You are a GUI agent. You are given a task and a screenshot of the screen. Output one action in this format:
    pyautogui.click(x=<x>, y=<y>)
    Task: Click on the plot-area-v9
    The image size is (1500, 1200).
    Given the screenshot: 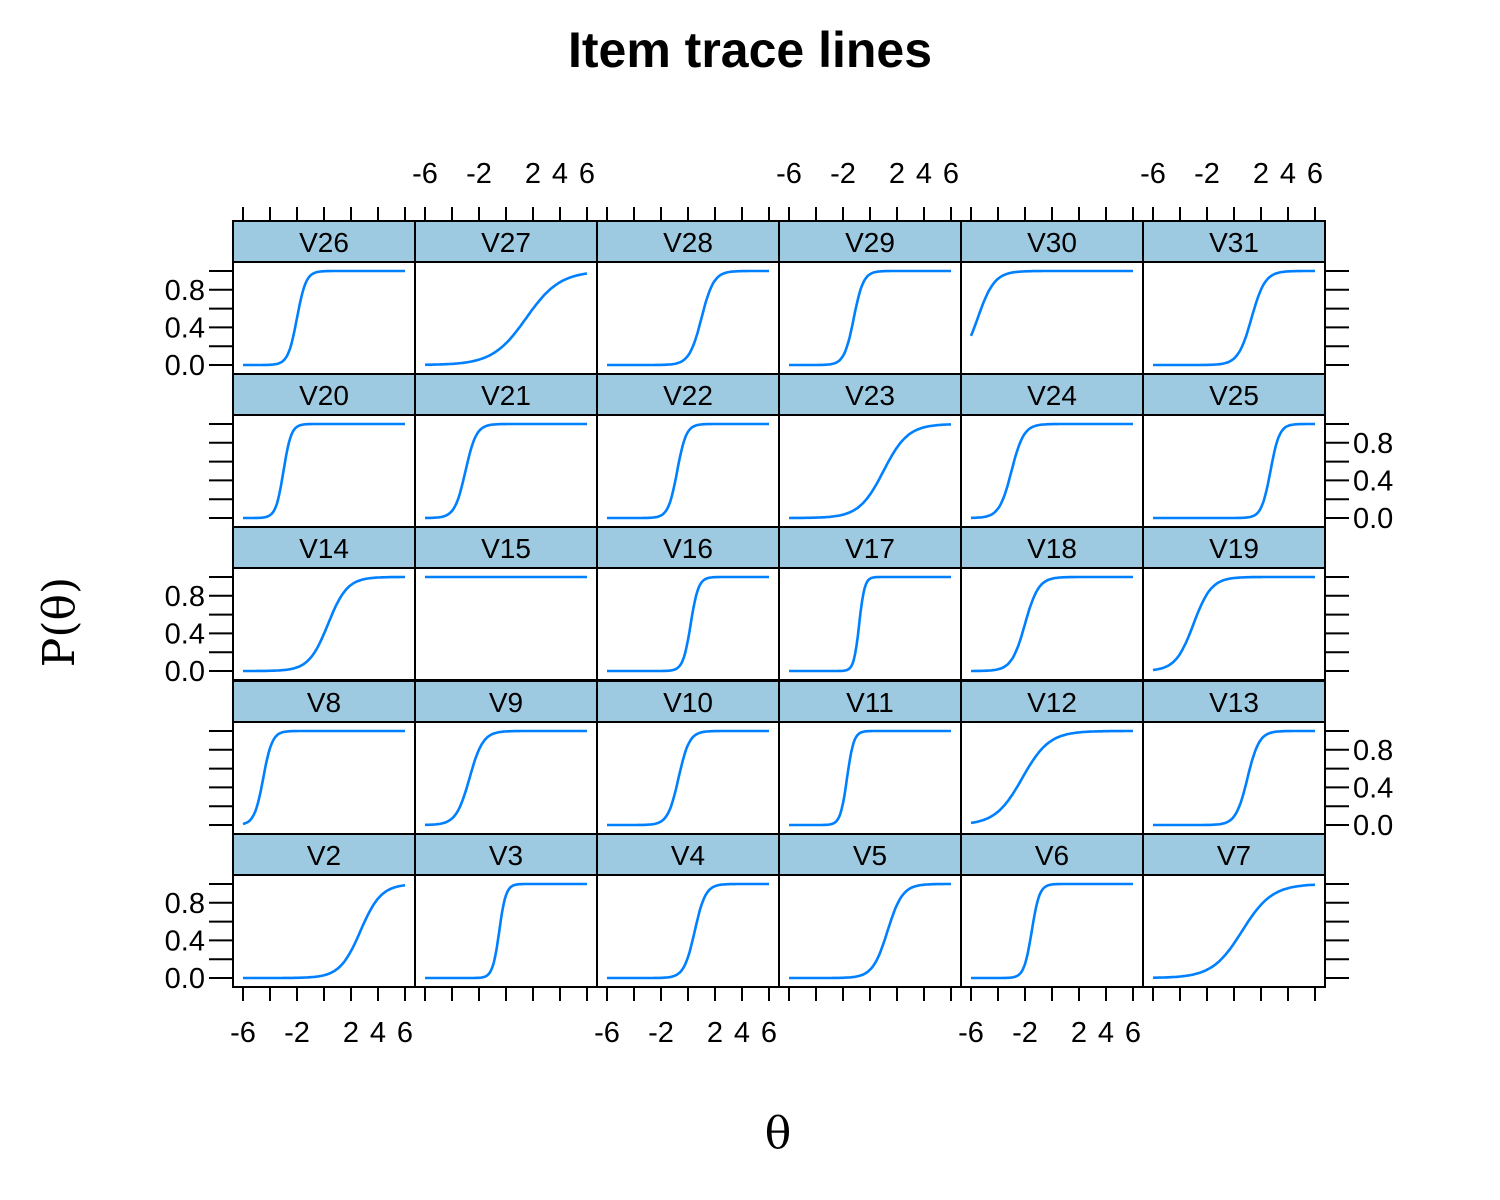 What is the action you would take?
    pyautogui.click(x=506, y=778)
    